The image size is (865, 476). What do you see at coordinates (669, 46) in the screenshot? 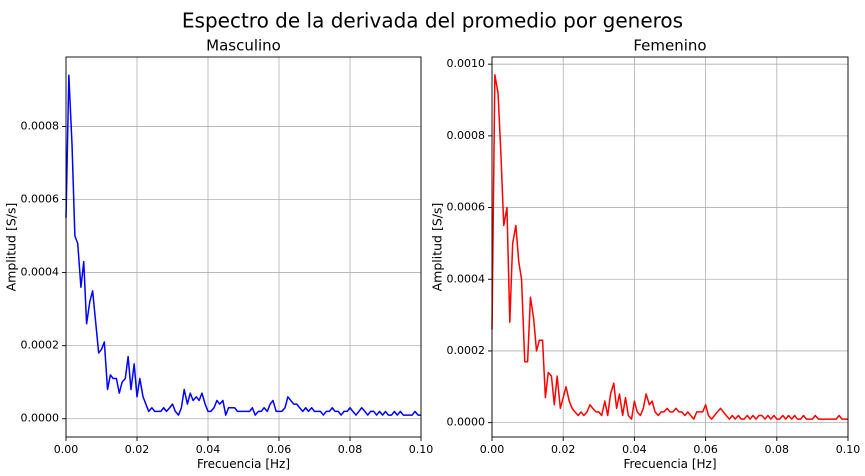
I see `subplot-title: Femenino` at bounding box center [669, 46].